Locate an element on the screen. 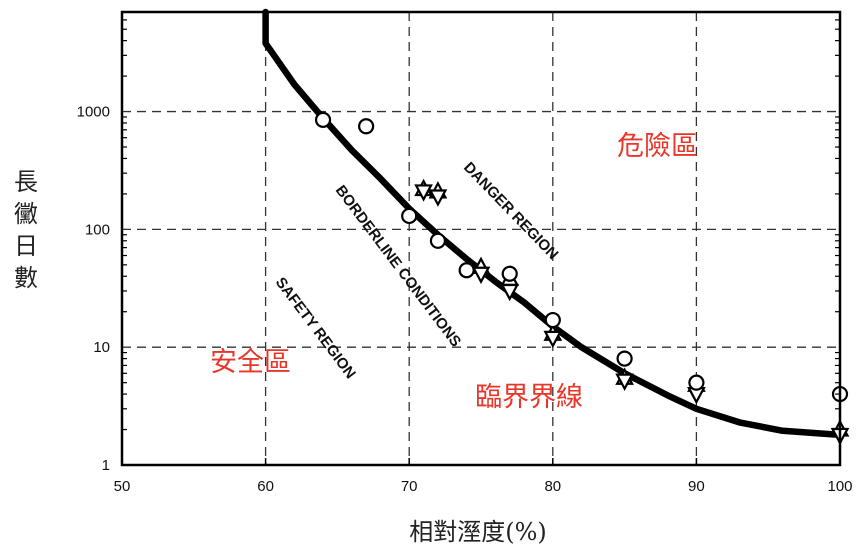 This screenshot has height=554, width=860. x-tick-label: 60 is located at coordinates (265, 486).